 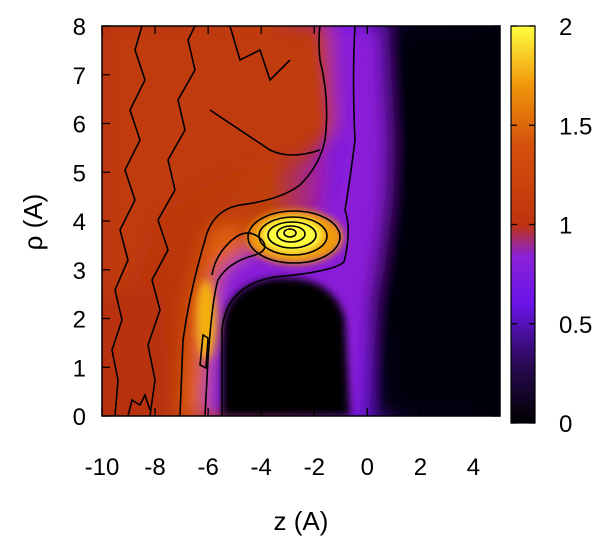 What do you see at coordinates (565, 27) in the screenshot?
I see `colorbar-tick-label: 2` at bounding box center [565, 27].